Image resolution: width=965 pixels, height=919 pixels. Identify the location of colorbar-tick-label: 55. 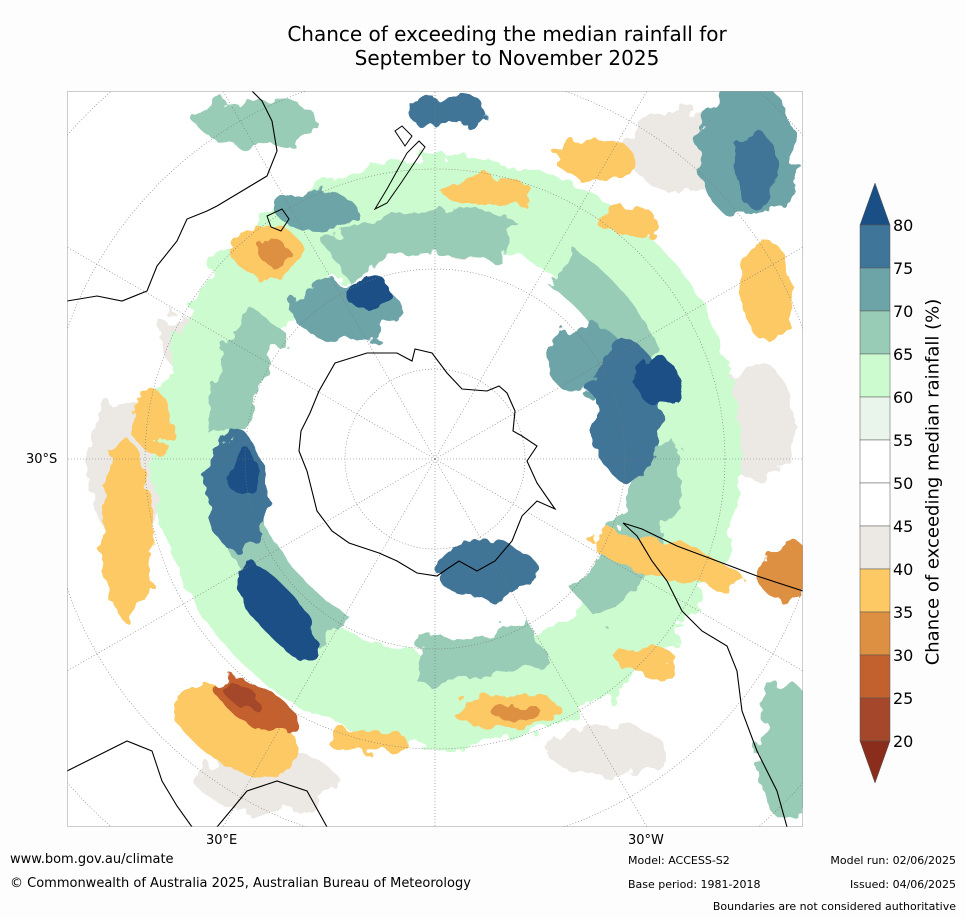
(903, 440).